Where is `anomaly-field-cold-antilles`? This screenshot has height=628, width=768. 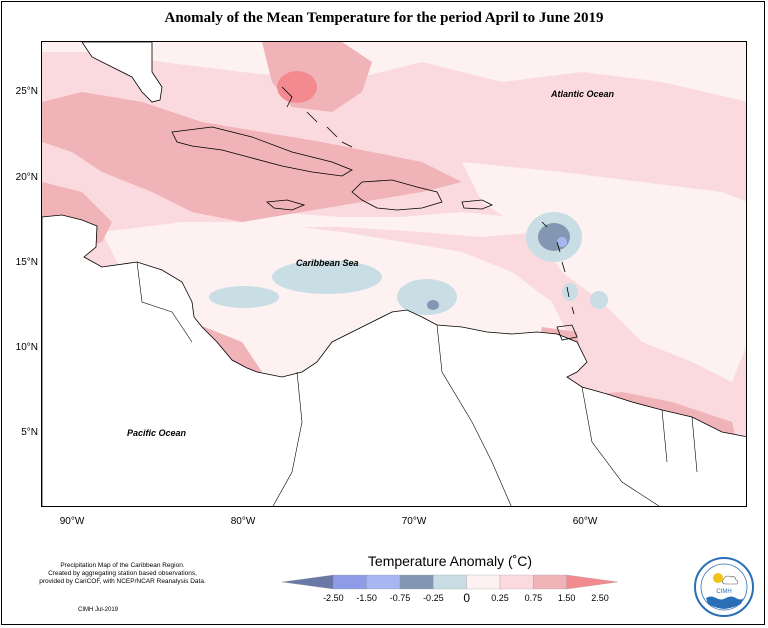 anomaly-field-cold-antilles is located at coordinates (554, 237).